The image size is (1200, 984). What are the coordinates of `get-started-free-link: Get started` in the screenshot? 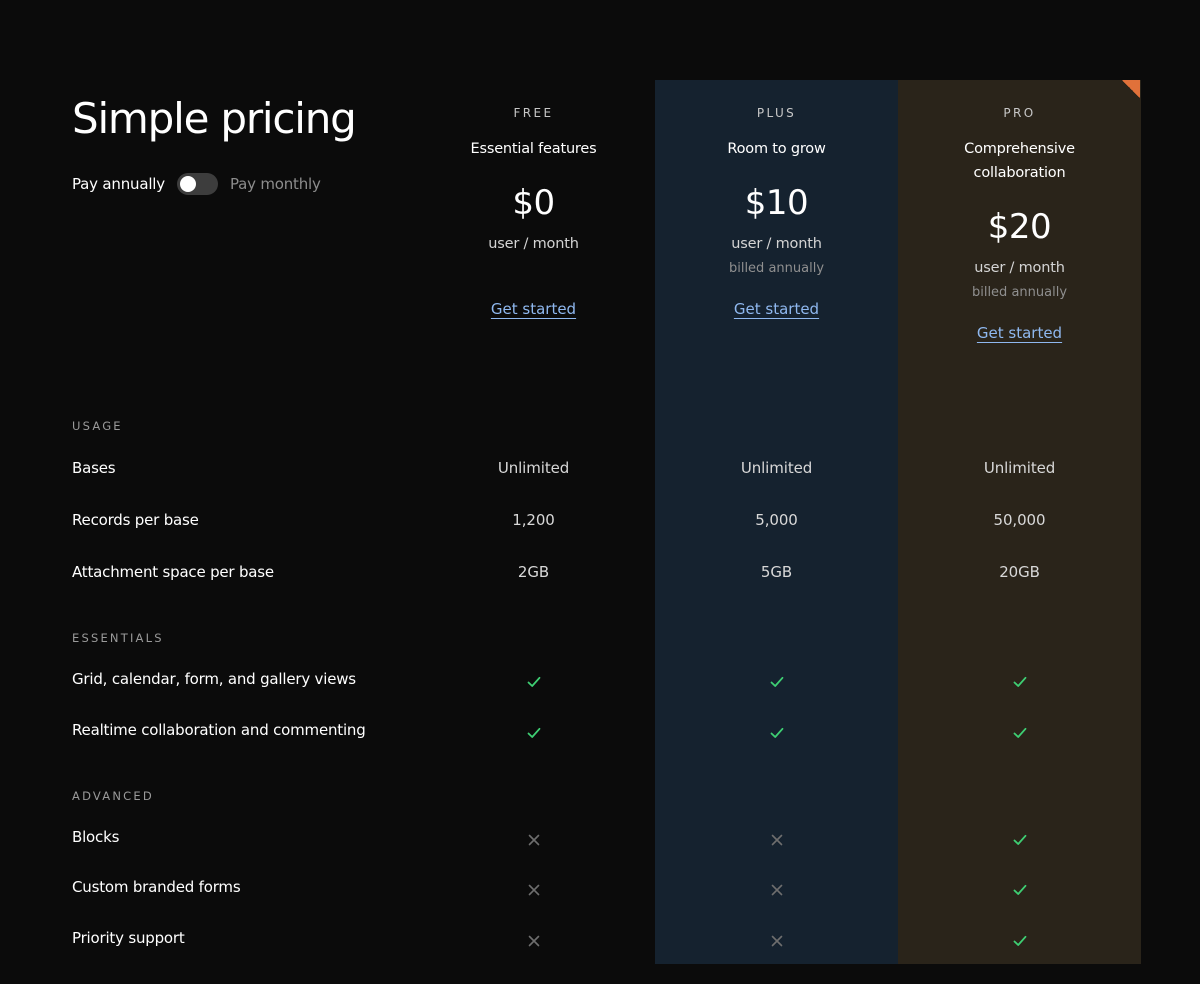 It's located at (533, 309).